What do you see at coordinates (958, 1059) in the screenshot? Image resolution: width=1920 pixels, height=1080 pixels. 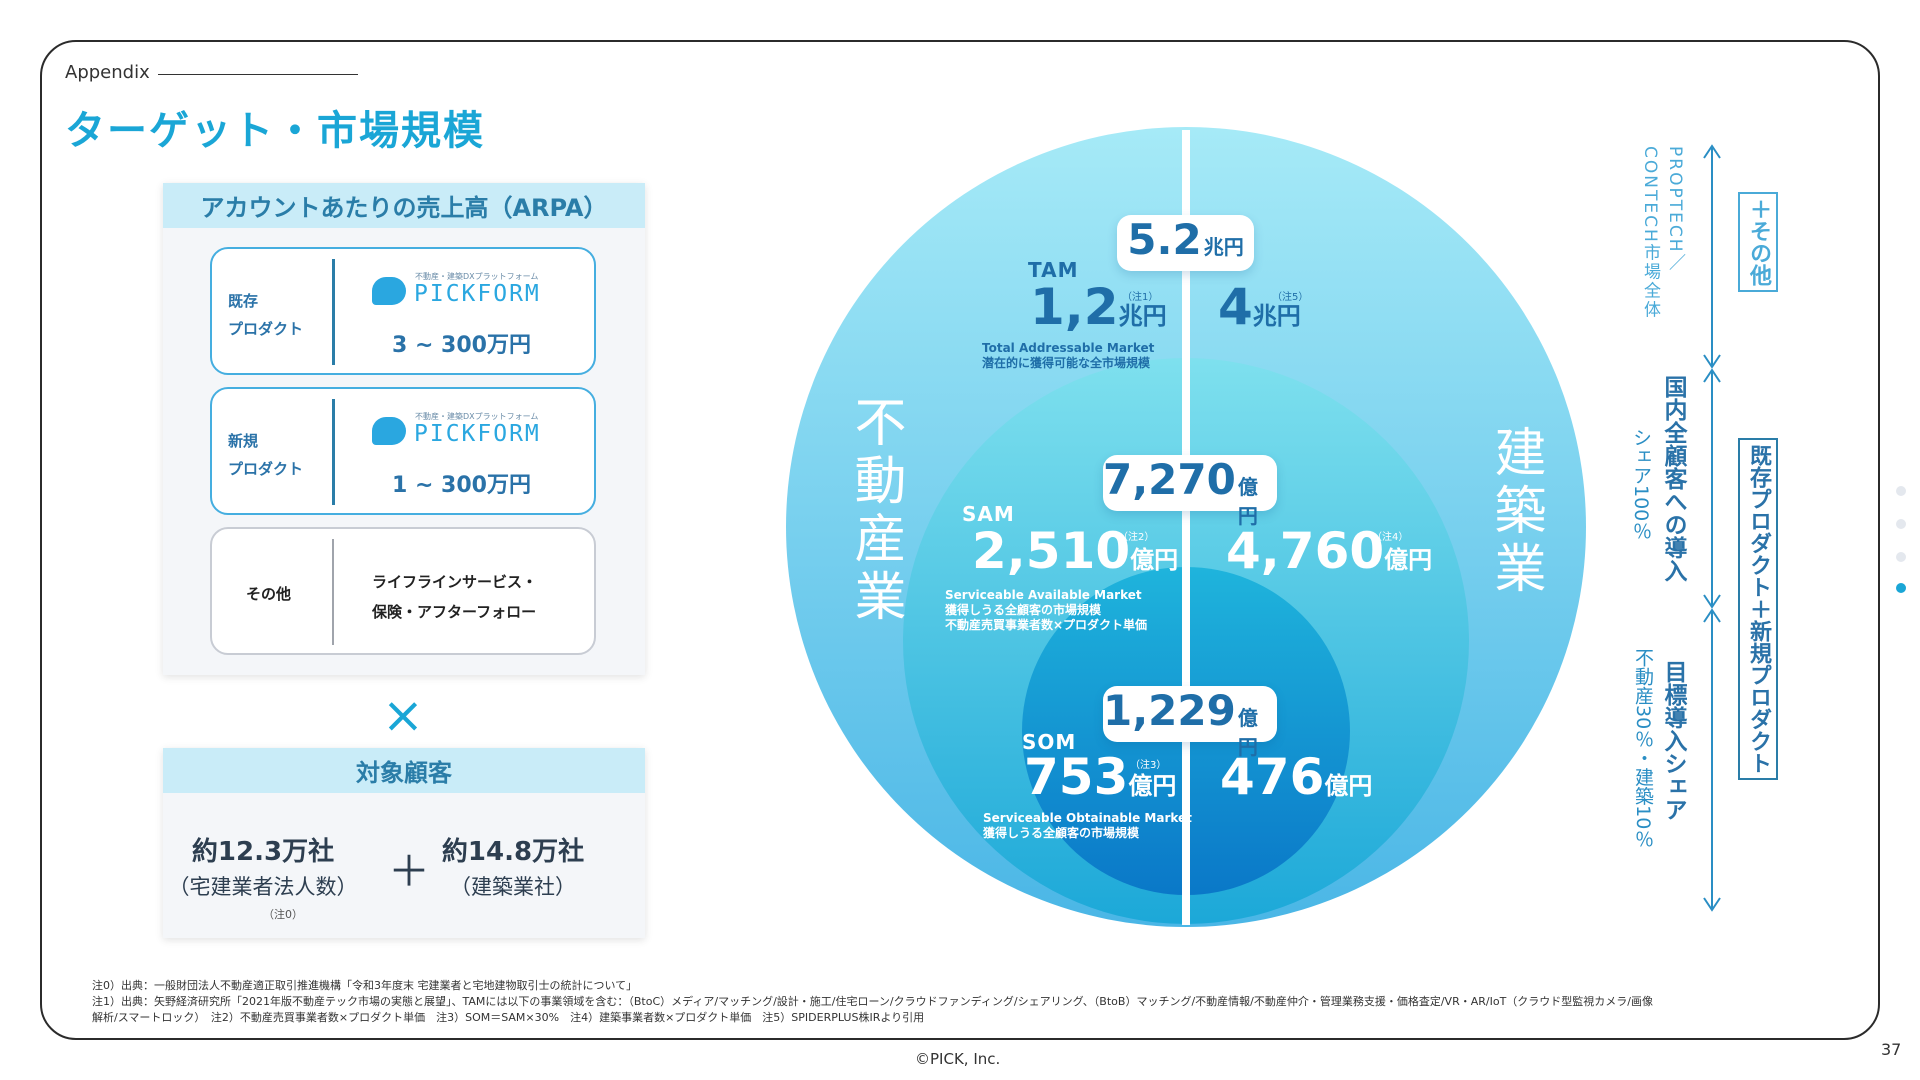 I see `copyright: ©PICK, Inc.` at bounding box center [958, 1059].